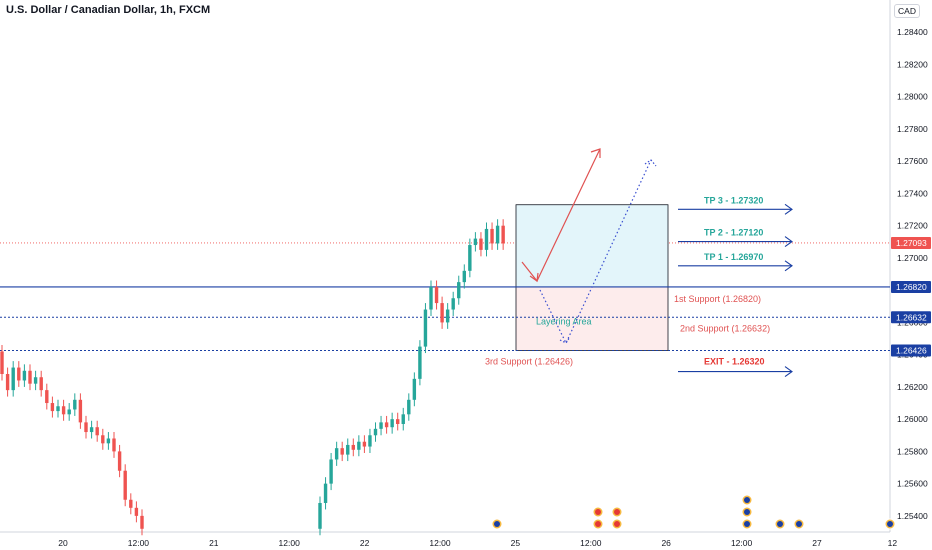  What do you see at coordinates (912, 161) in the screenshot?
I see `y-tick-label: 1.27600` at bounding box center [912, 161].